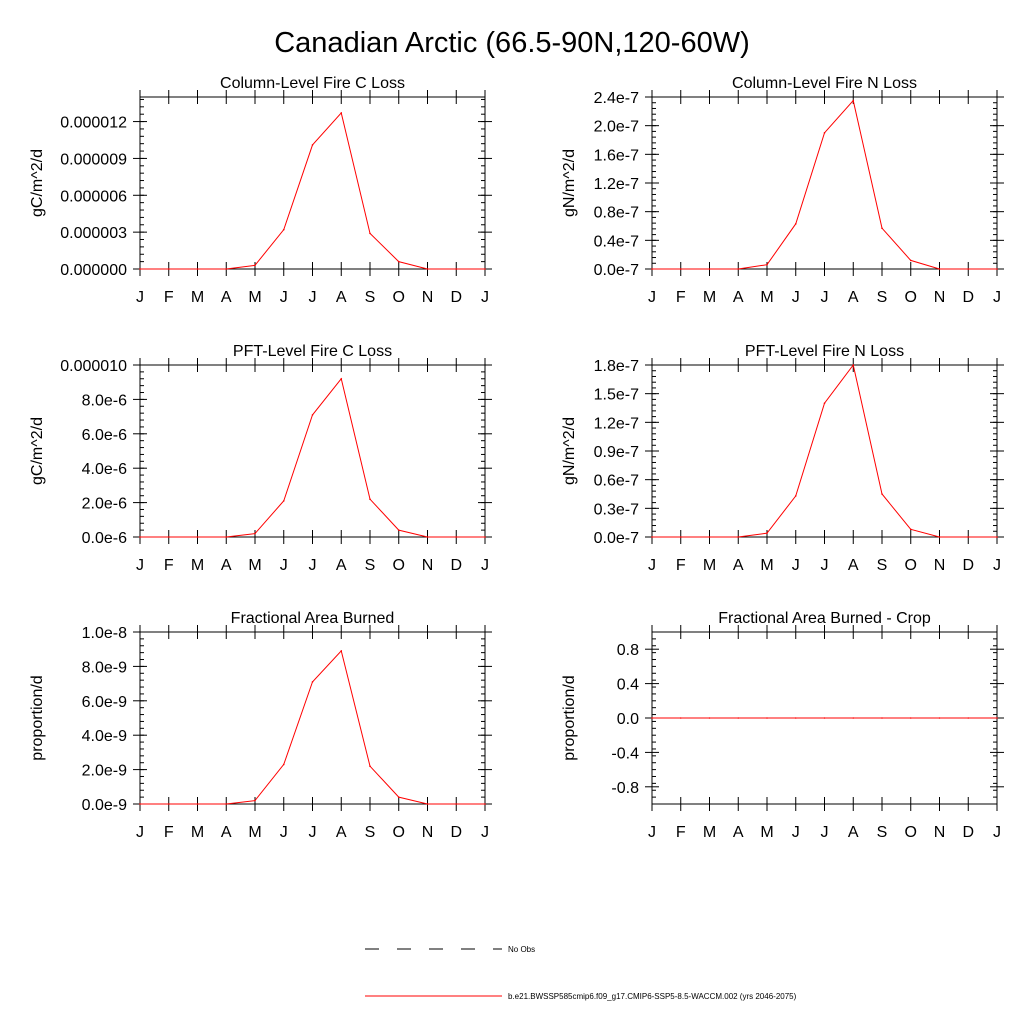 This screenshot has width=1024, height=1024. Describe the element at coordinates (616, 509) in the screenshot. I see `y-tick-label: 0.3e-7` at that location.